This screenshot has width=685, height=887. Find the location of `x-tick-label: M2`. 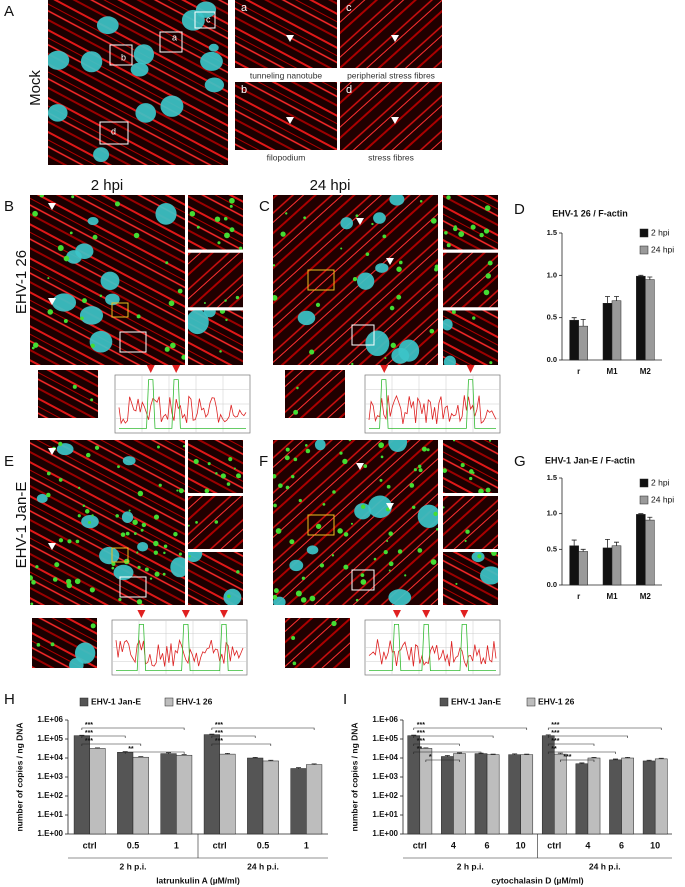

x-tick-label: M2 is located at coordinates (646, 596).